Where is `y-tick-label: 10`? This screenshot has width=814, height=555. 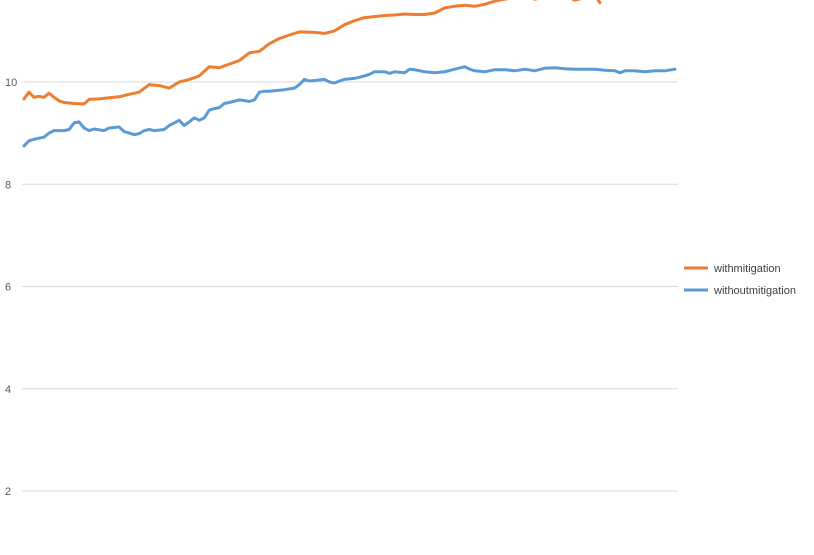 y-tick-label: 10 is located at coordinates (11, 83).